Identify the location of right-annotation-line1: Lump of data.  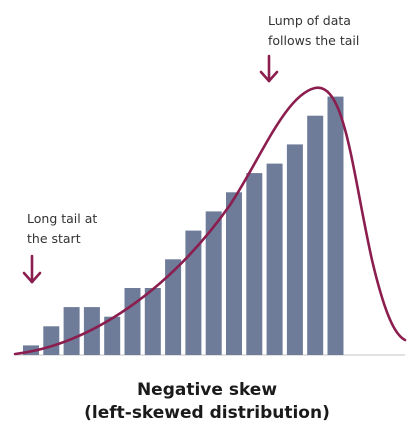
(309, 20).